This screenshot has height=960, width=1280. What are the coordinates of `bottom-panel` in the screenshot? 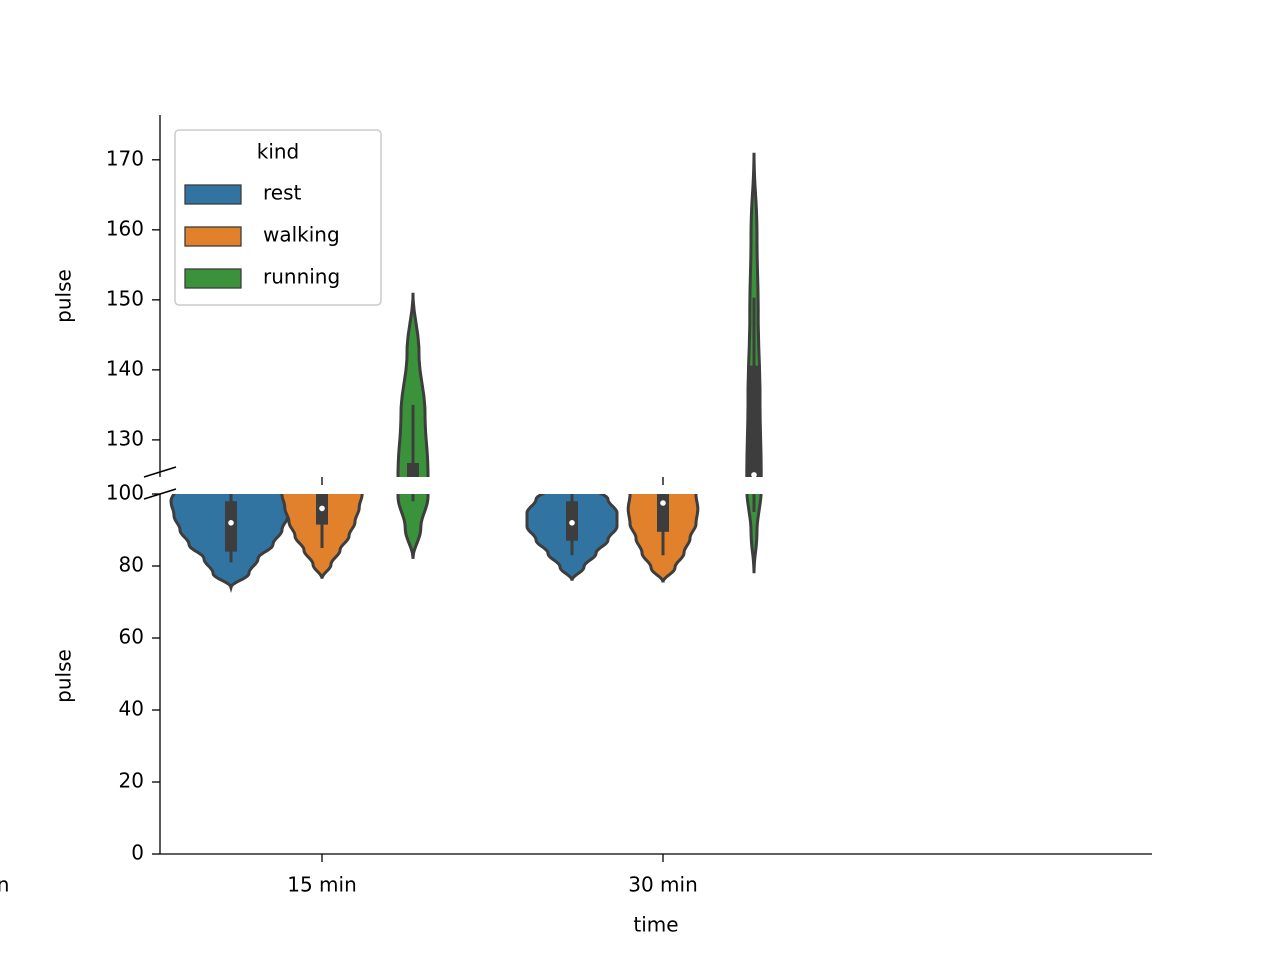 It's located at (381, 533).